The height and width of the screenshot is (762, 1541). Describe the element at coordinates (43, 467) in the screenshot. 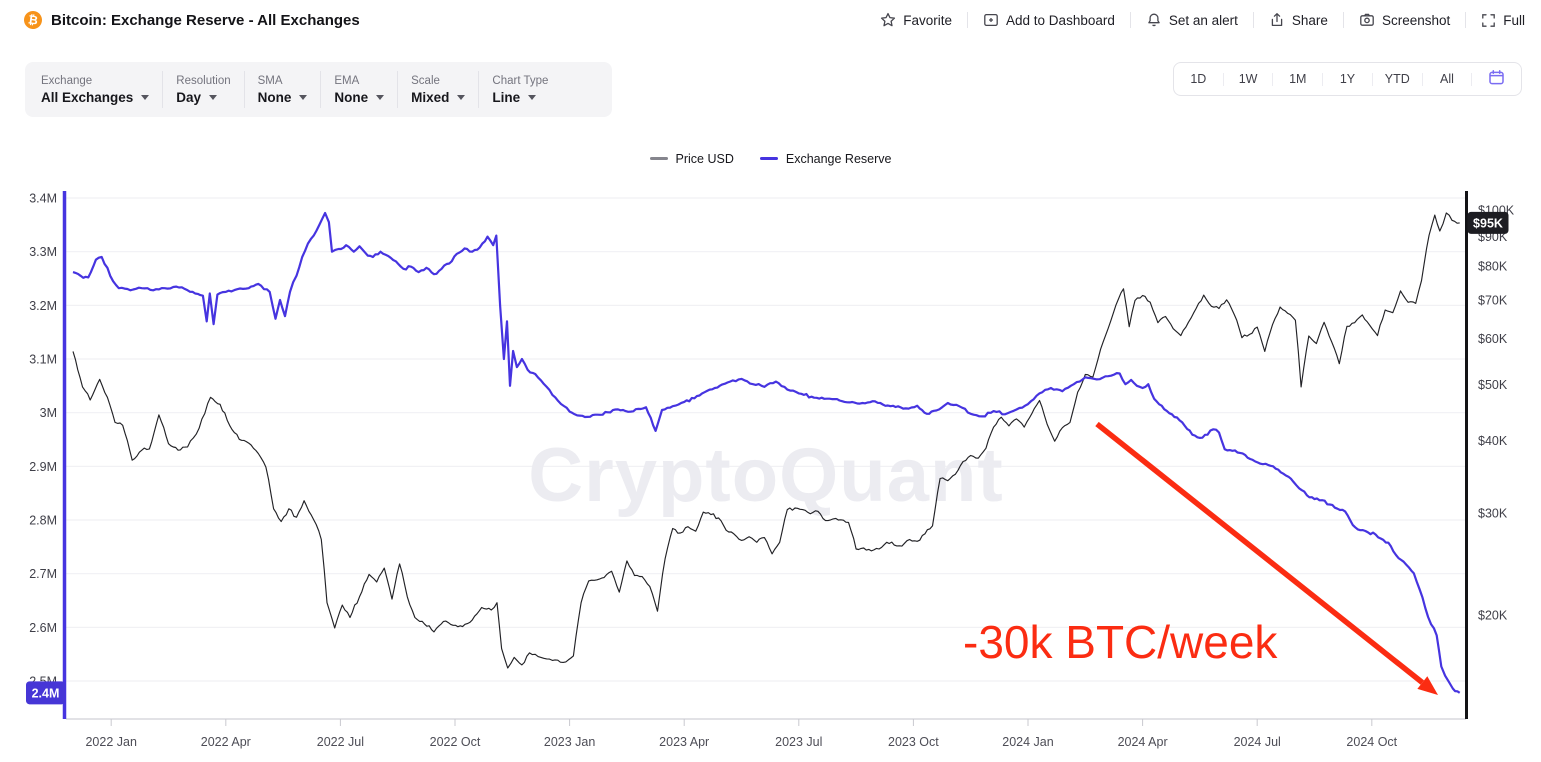

I see `left-axis-label: 2.9M` at that location.